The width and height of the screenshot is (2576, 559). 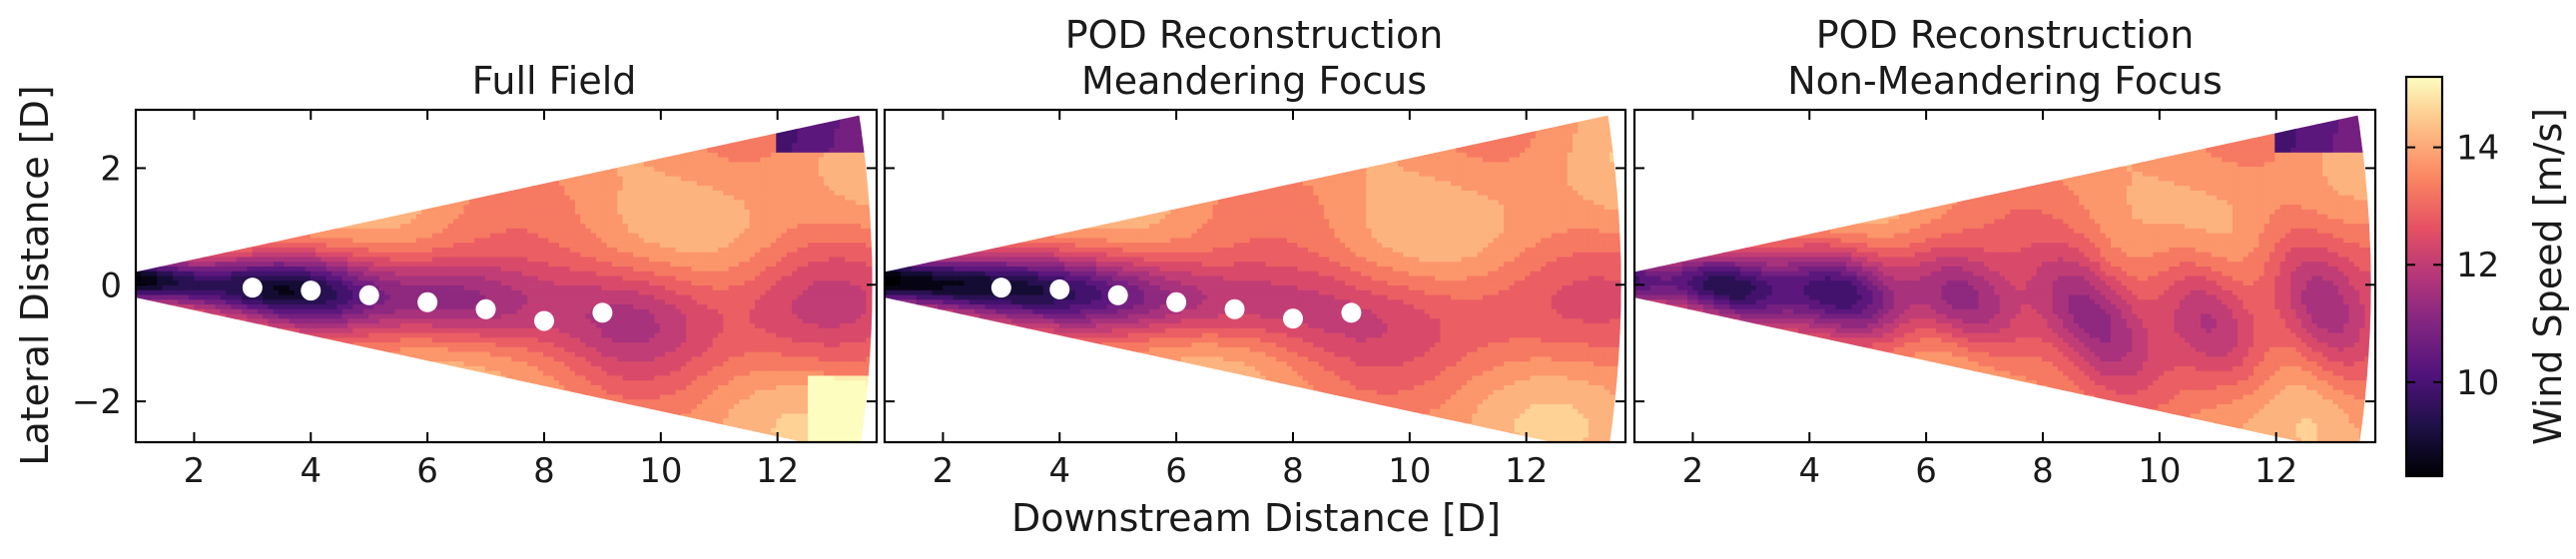 I want to click on colorbar-frame, so click(x=2424, y=276).